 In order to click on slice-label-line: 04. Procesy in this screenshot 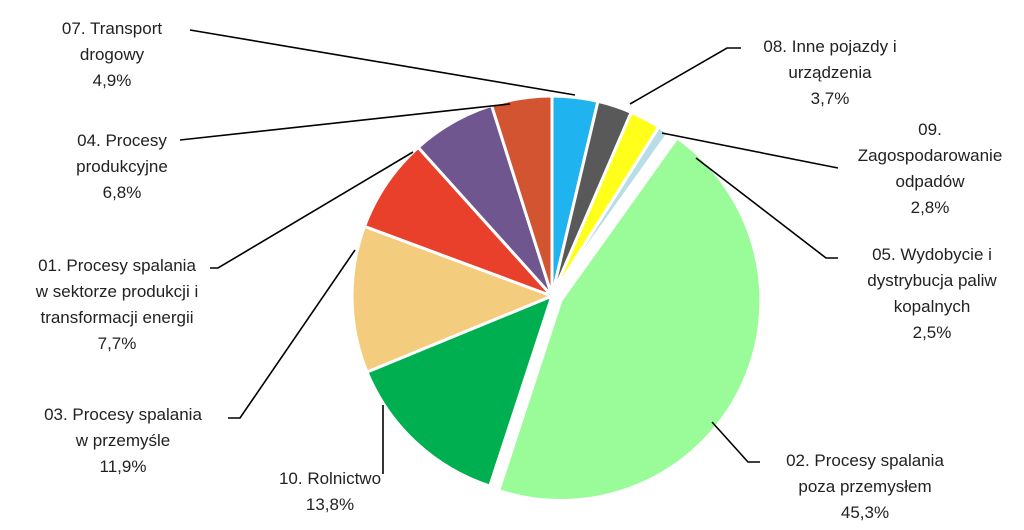, I will do `click(122, 140)`.